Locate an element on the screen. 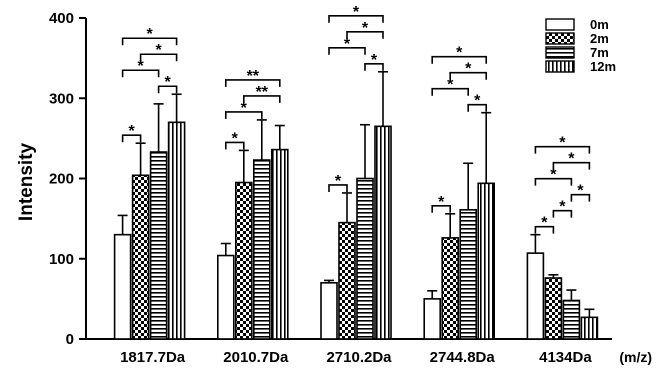 Image resolution: width=656 pixels, height=371 pixels. y-tick-label: 200 is located at coordinates (61, 179).